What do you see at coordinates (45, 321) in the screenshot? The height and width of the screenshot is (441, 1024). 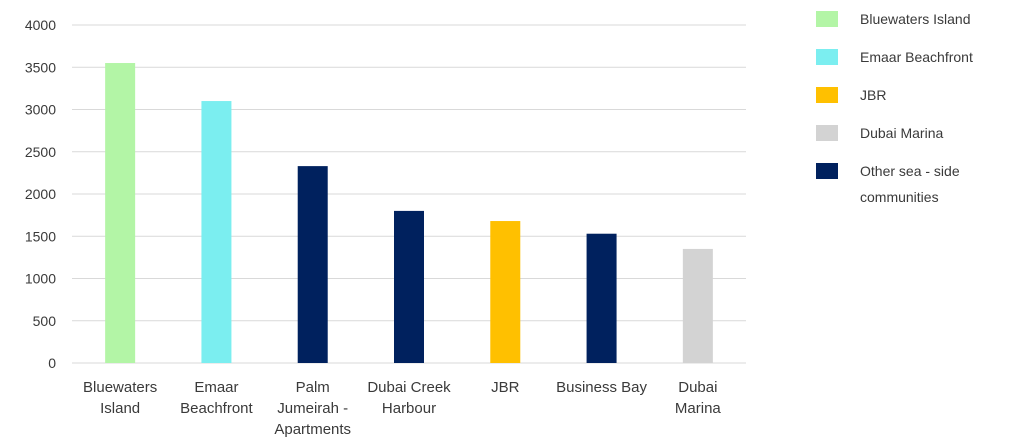 I see `y-tick-label-1: 500` at bounding box center [45, 321].